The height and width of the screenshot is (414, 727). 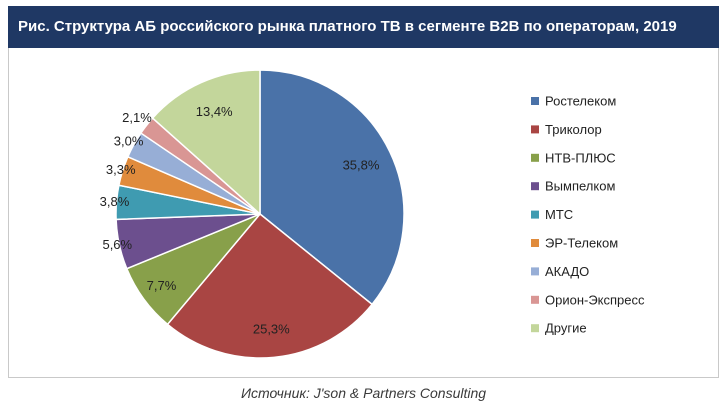 I want to click on slice-label-2: 25,3%, so click(x=271, y=329).